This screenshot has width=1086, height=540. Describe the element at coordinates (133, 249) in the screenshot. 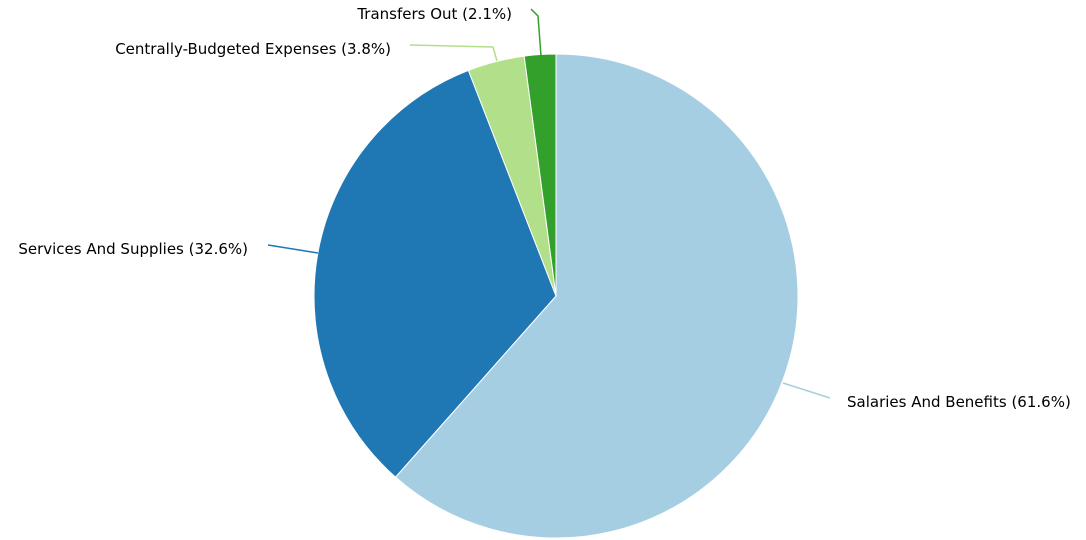

I see `slice-label-2: Services And Supplies (32.6%)` at that location.